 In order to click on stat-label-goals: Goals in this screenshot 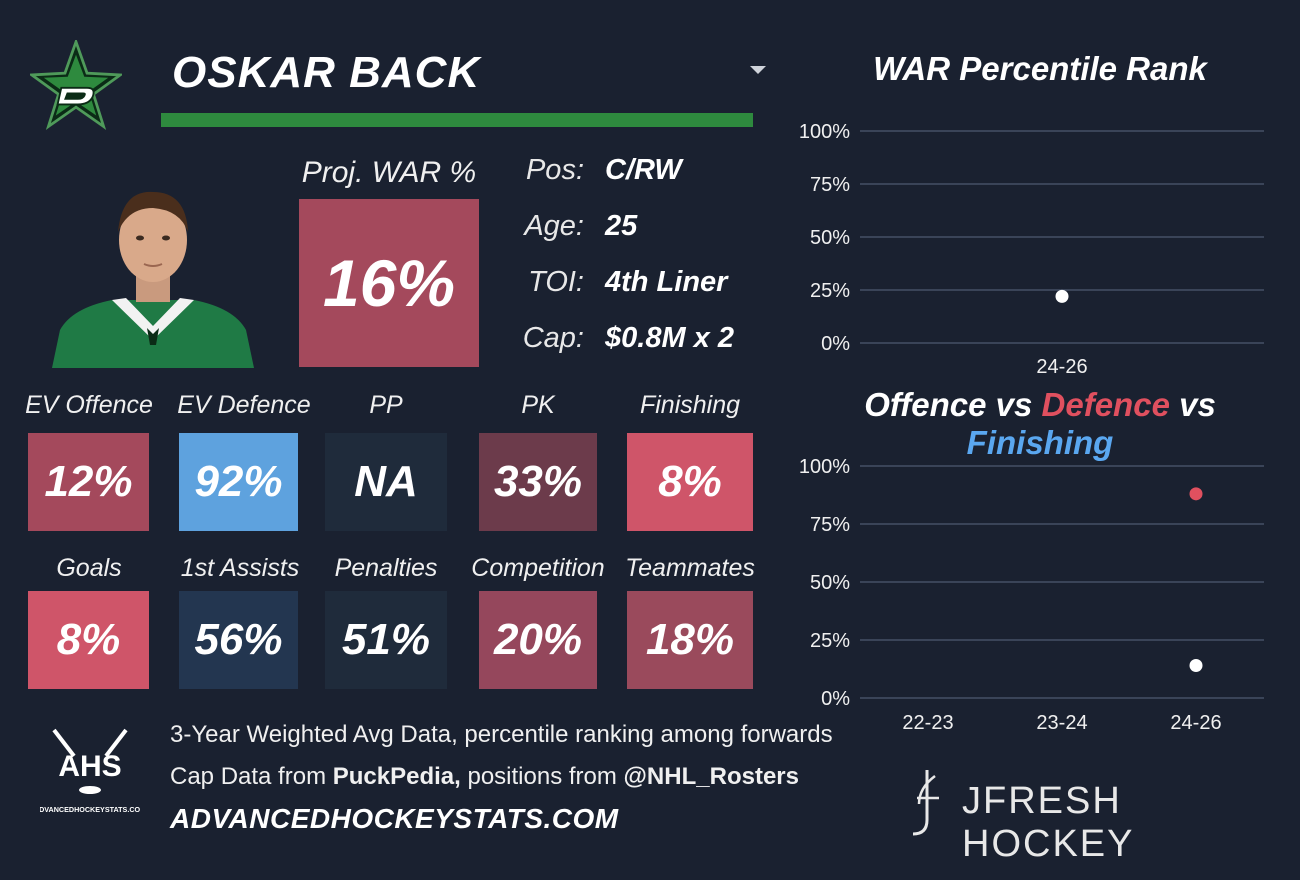, I will do `click(89, 568)`.